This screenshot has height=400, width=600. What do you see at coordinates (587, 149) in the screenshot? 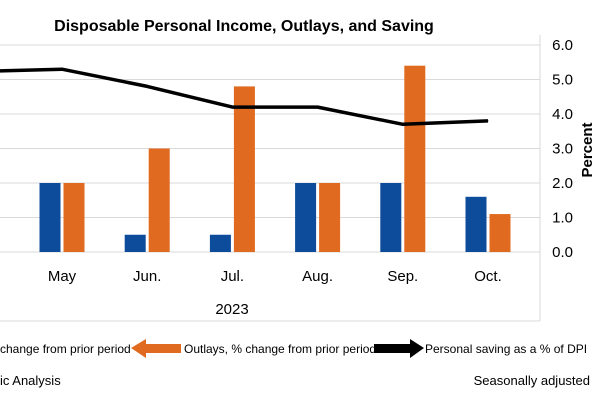
I see `y-axis-title: Percent` at bounding box center [587, 149].